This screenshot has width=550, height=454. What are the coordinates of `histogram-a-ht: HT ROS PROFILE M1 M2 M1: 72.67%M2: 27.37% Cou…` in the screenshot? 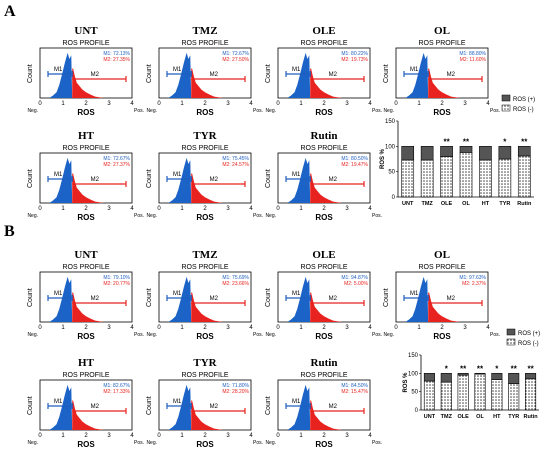 It's located at (85, 176).